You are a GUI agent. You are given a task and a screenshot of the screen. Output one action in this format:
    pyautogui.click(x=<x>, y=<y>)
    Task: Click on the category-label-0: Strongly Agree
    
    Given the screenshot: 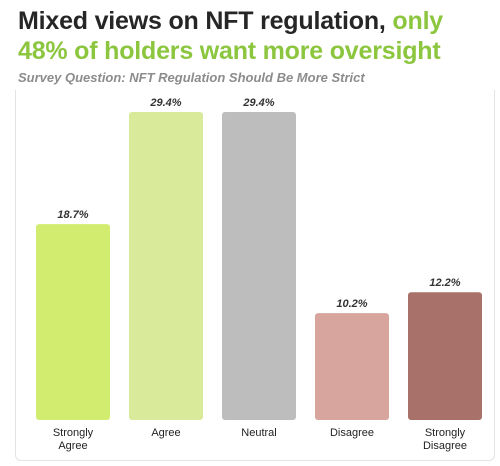 What is the action you would take?
    pyautogui.click(x=73, y=439)
    